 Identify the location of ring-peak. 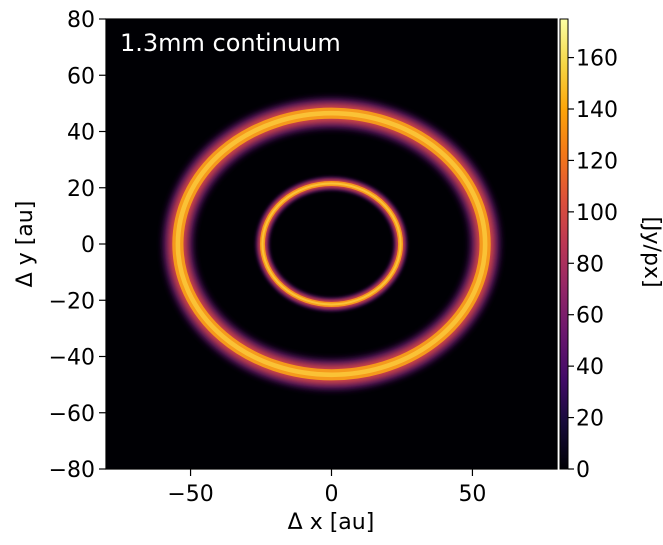
(331, 244).